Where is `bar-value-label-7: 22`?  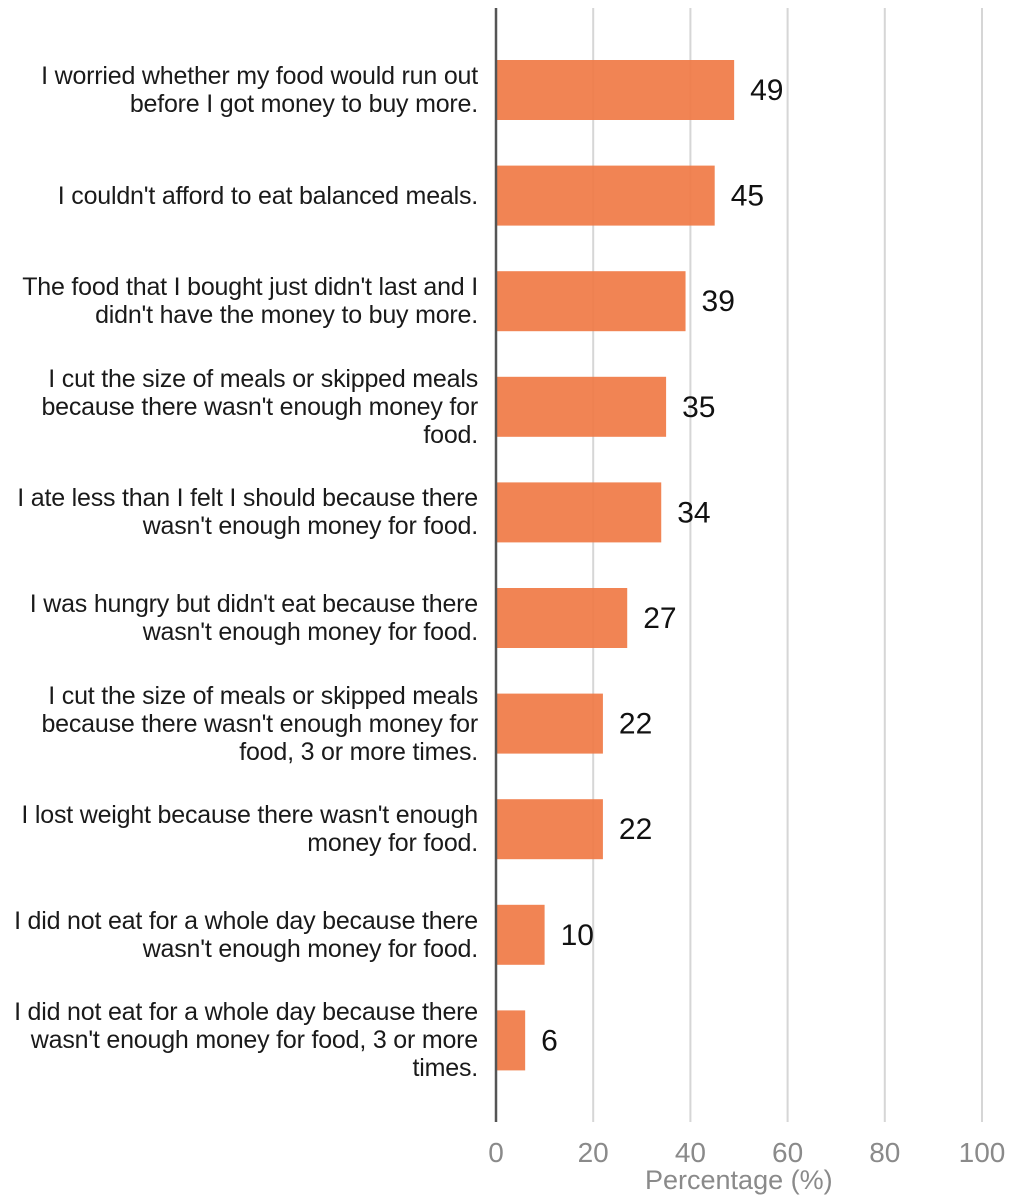
bar-value-label-7: 22 is located at coordinates (635, 724).